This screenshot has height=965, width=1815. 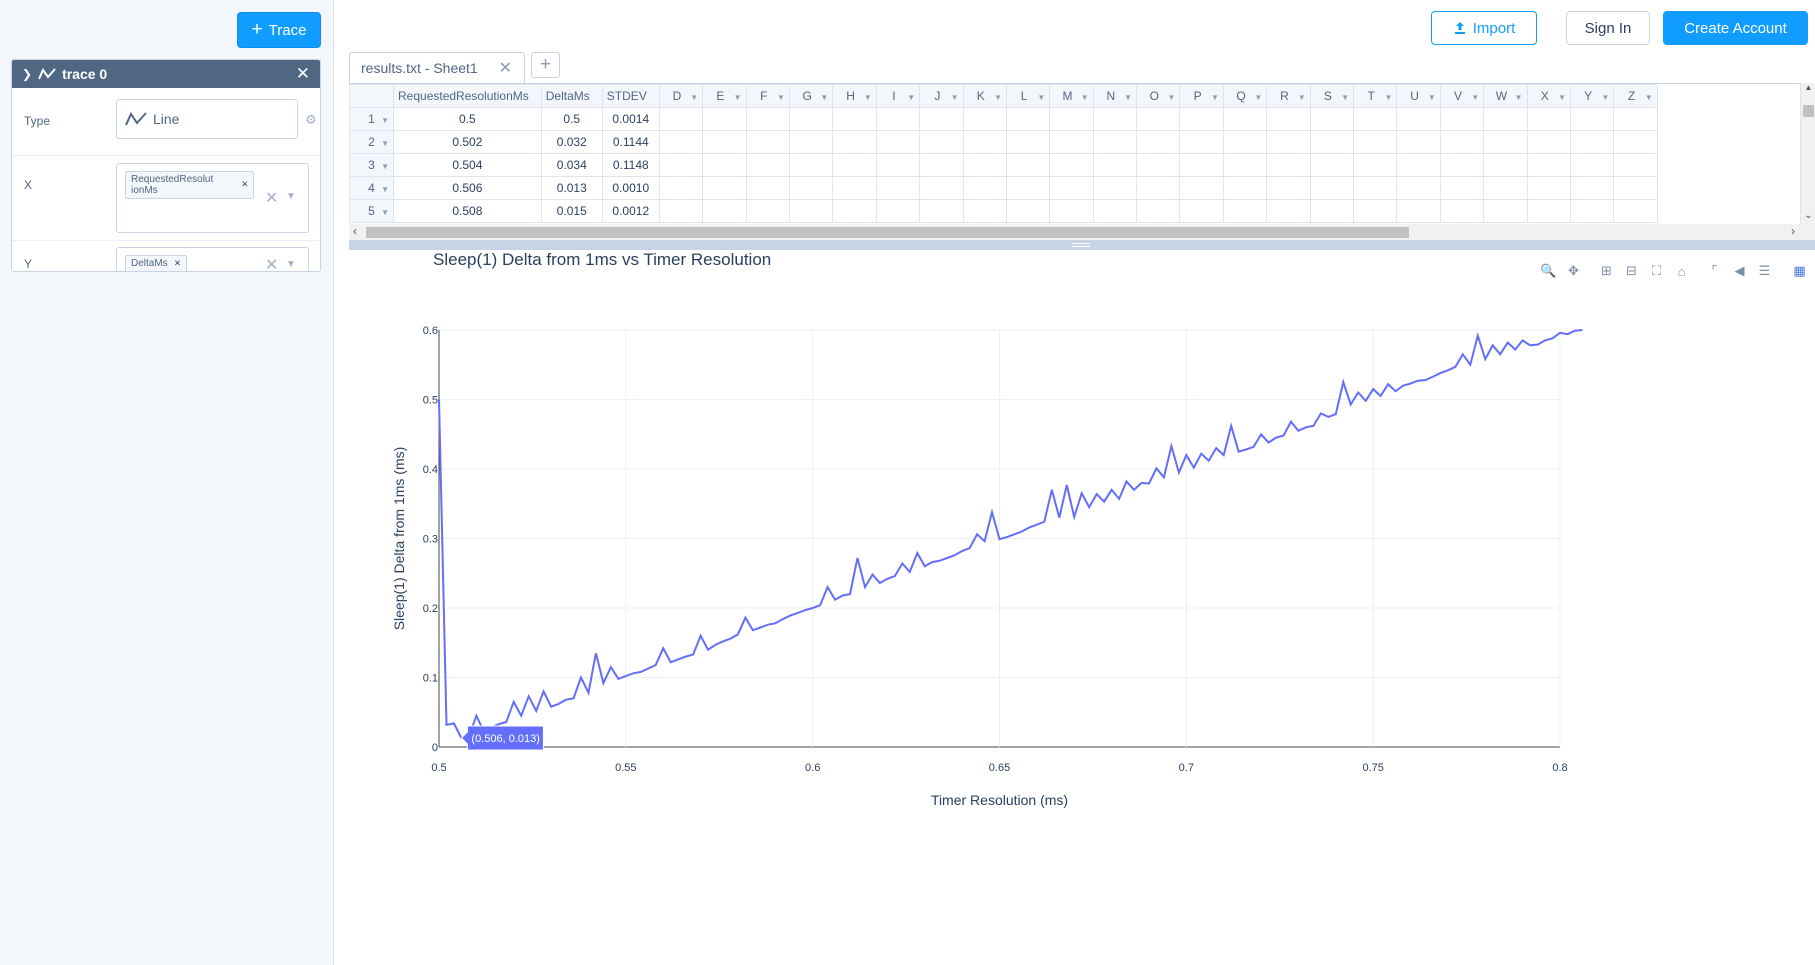 I want to click on add-sheet-button: +, so click(x=545, y=65).